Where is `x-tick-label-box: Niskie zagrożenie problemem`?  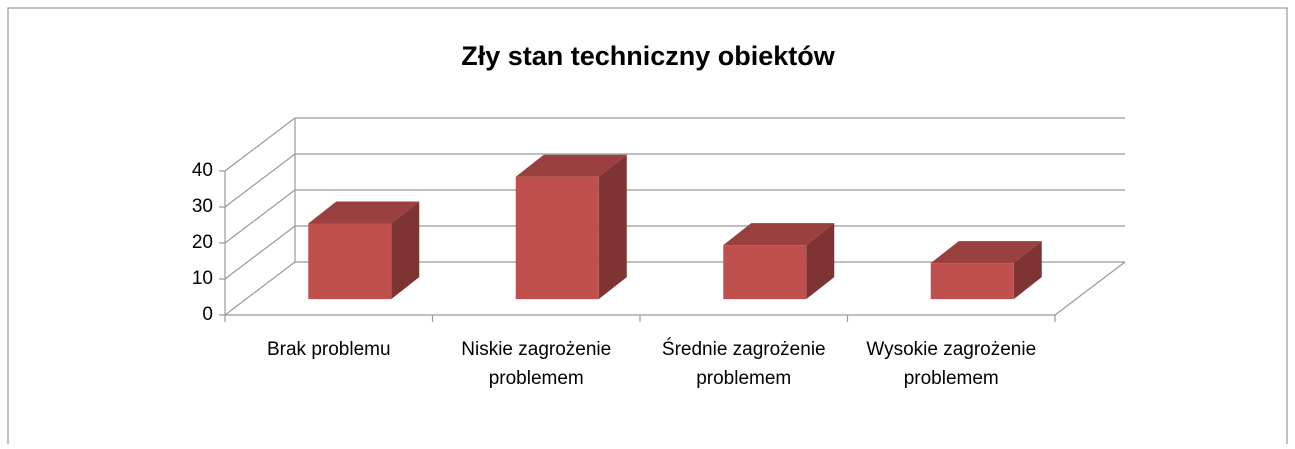 x-tick-label-box: Niskie zagrożenie problemem is located at coordinates (536, 364).